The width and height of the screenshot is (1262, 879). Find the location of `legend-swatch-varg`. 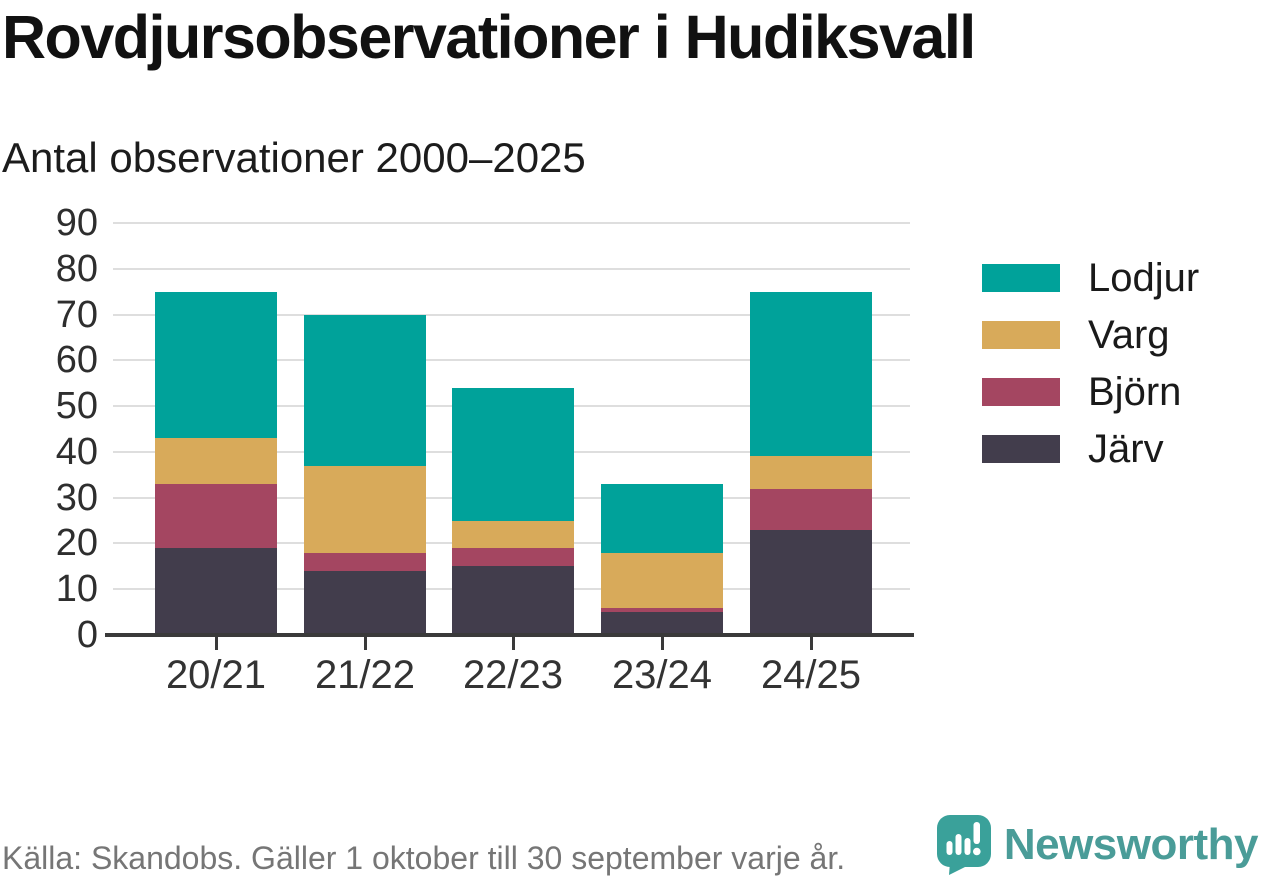

legend-swatch-varg is located at coordinates (1021, 335).